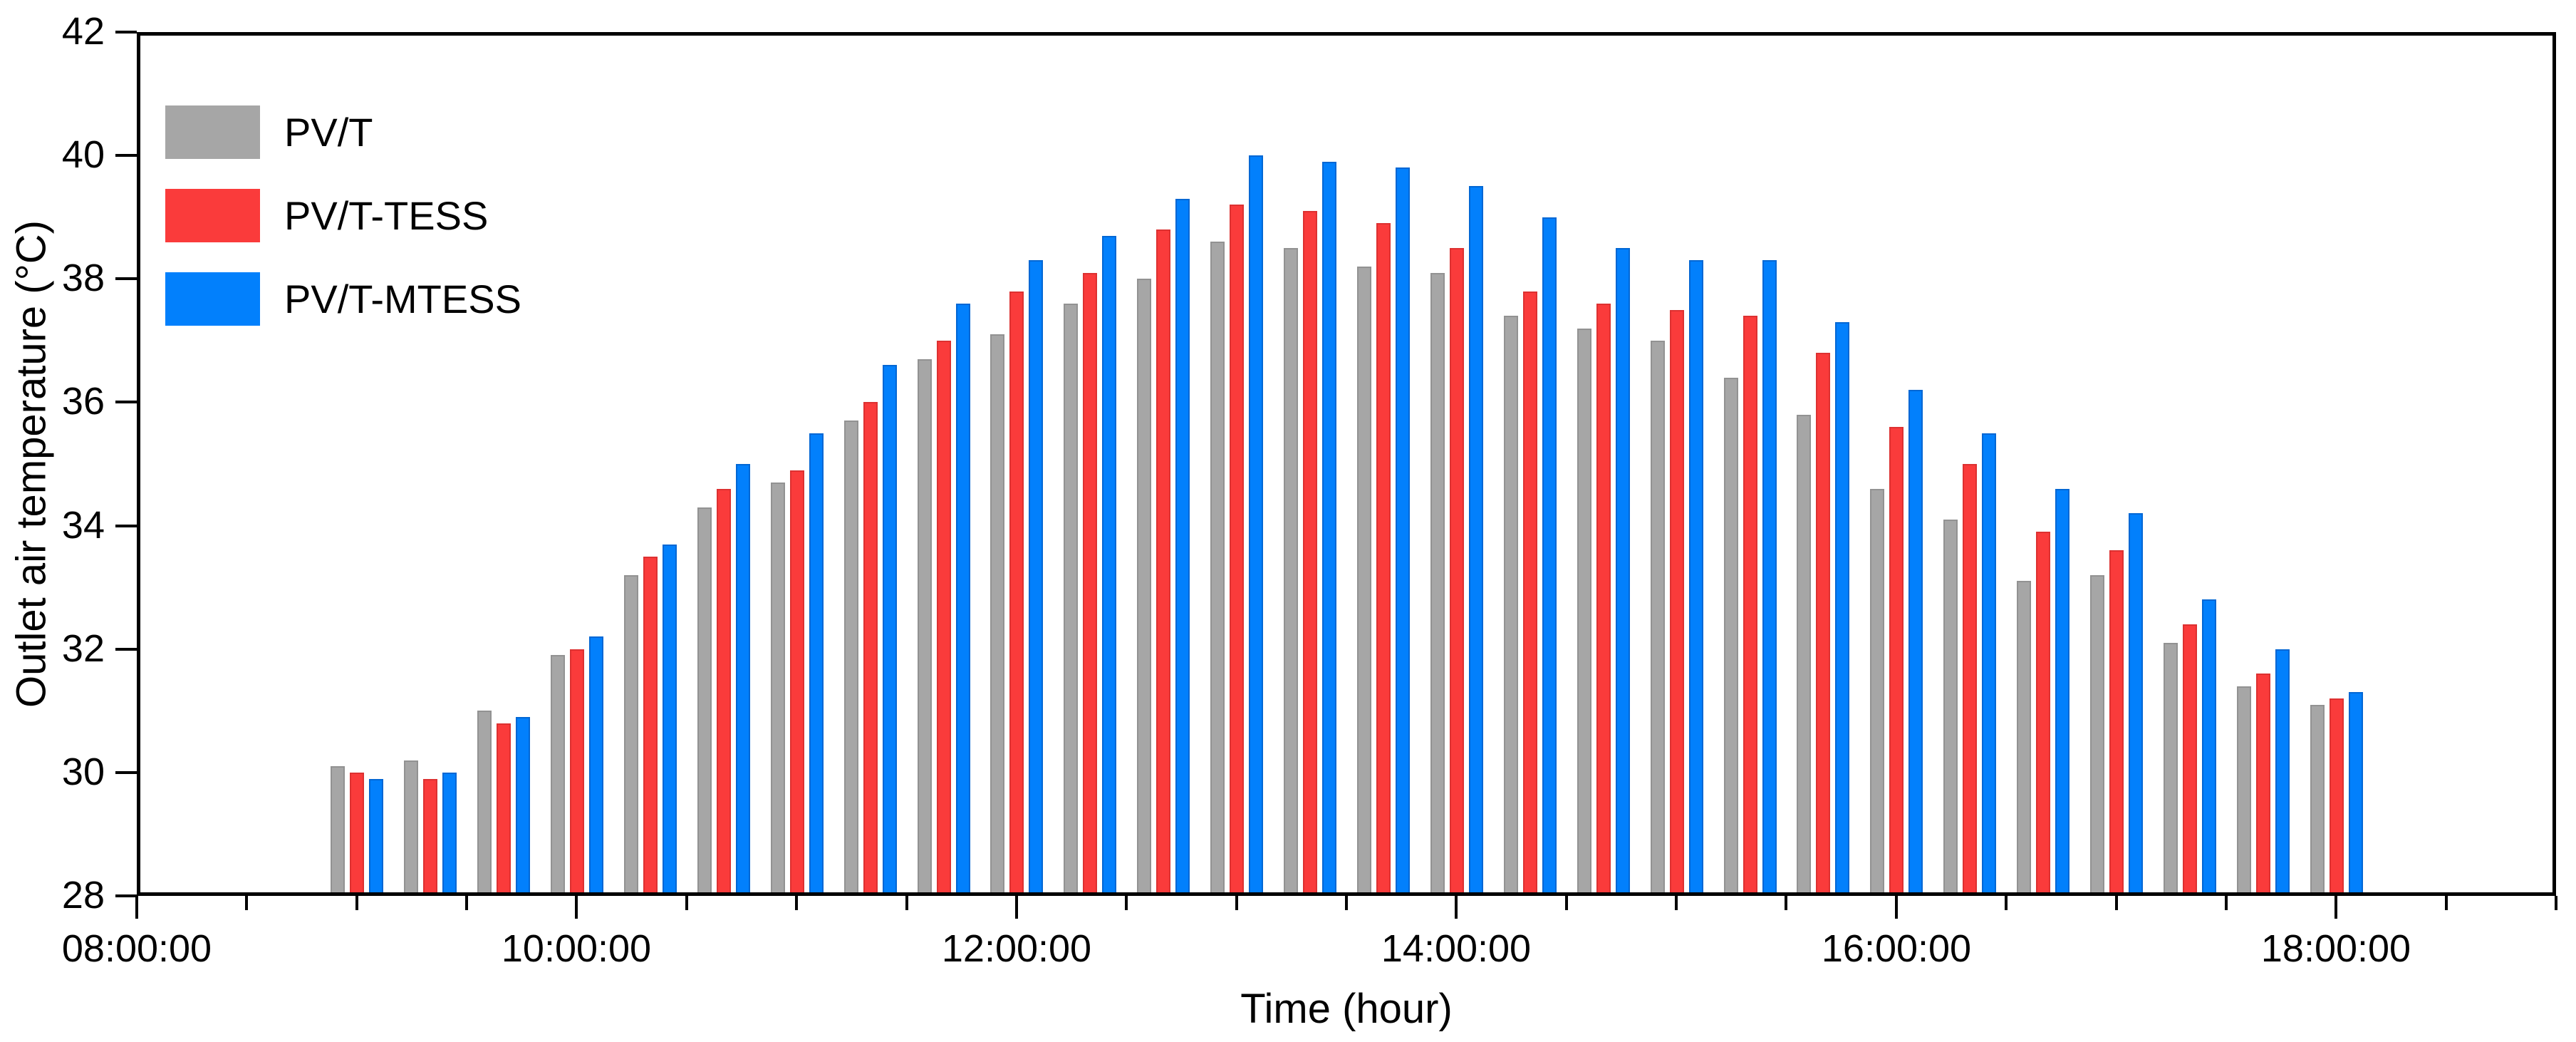 The height and width of the screenshot is (1042, 2576). Describe the element at coordinates (328, 133) in the screenshot. I see `legend-label: PV/T` at that location.